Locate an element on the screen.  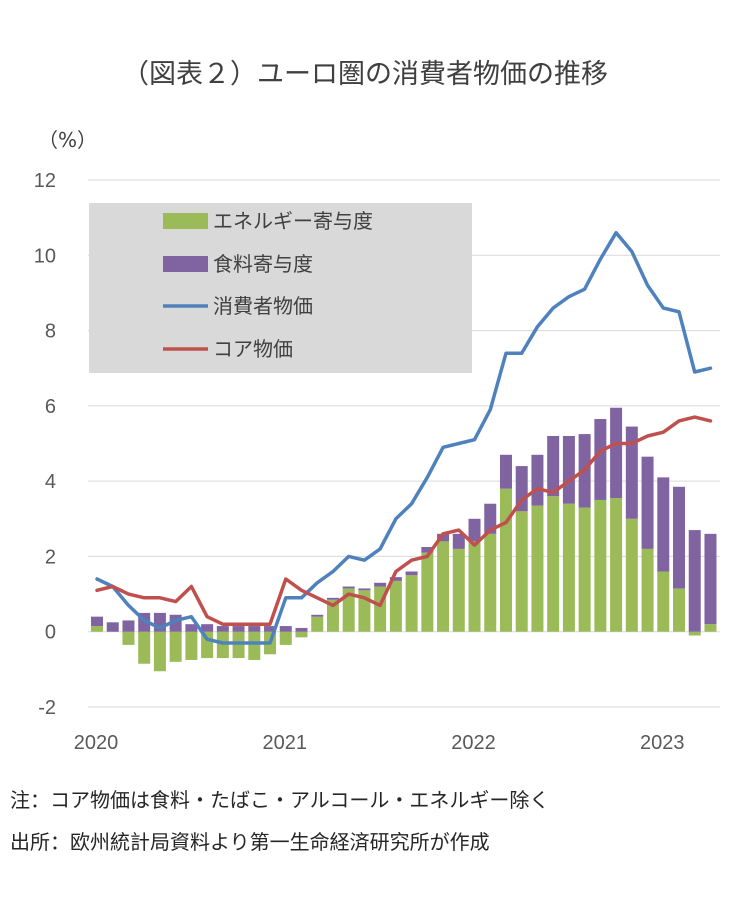
x-tick-label: 2023 is located at coordinates (662, 743).